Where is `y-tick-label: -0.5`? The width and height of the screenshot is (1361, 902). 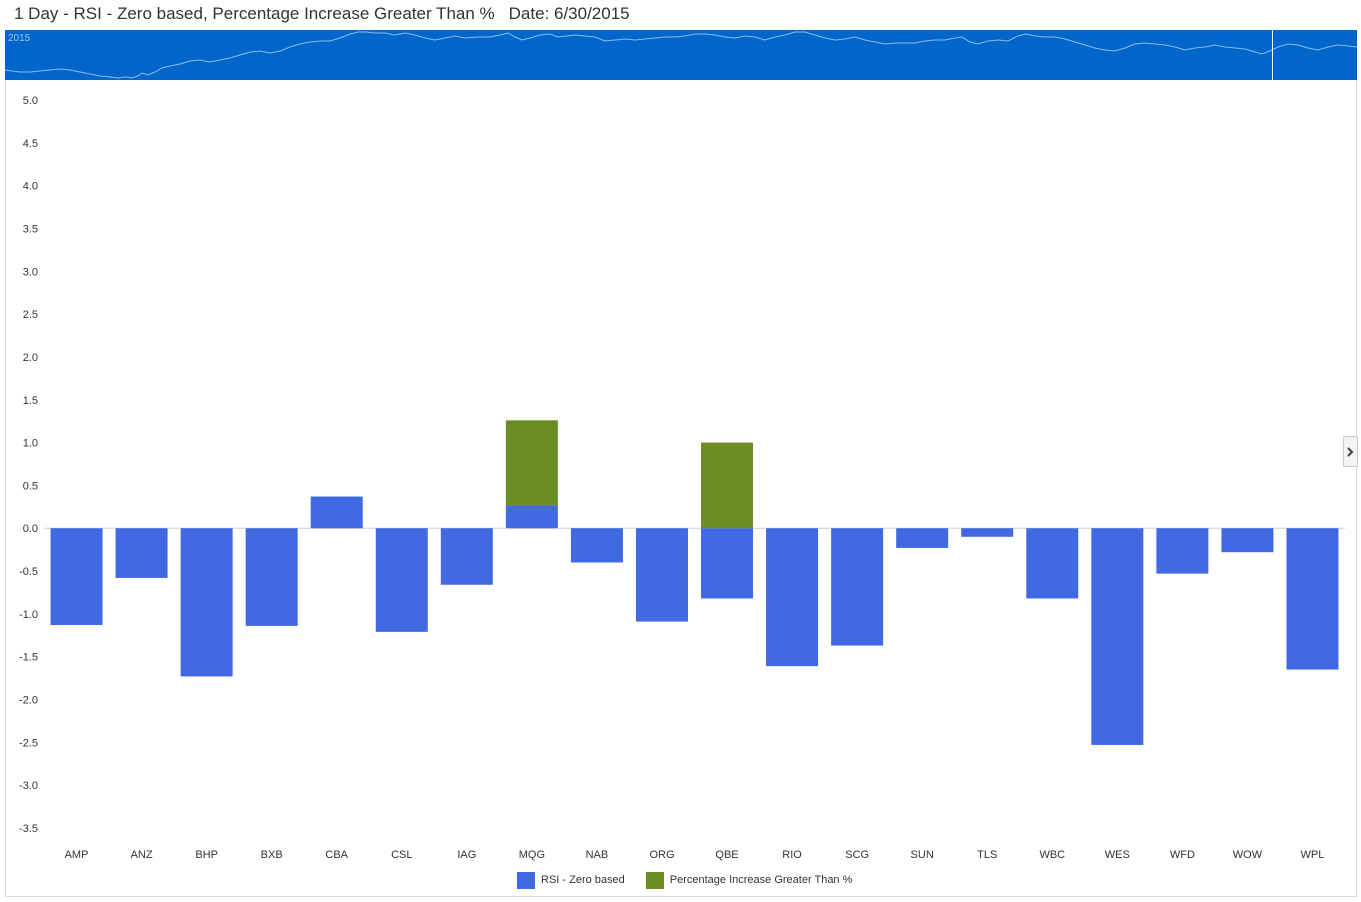 y-tick-label: -0.5 is located at coordinates (28, 572).